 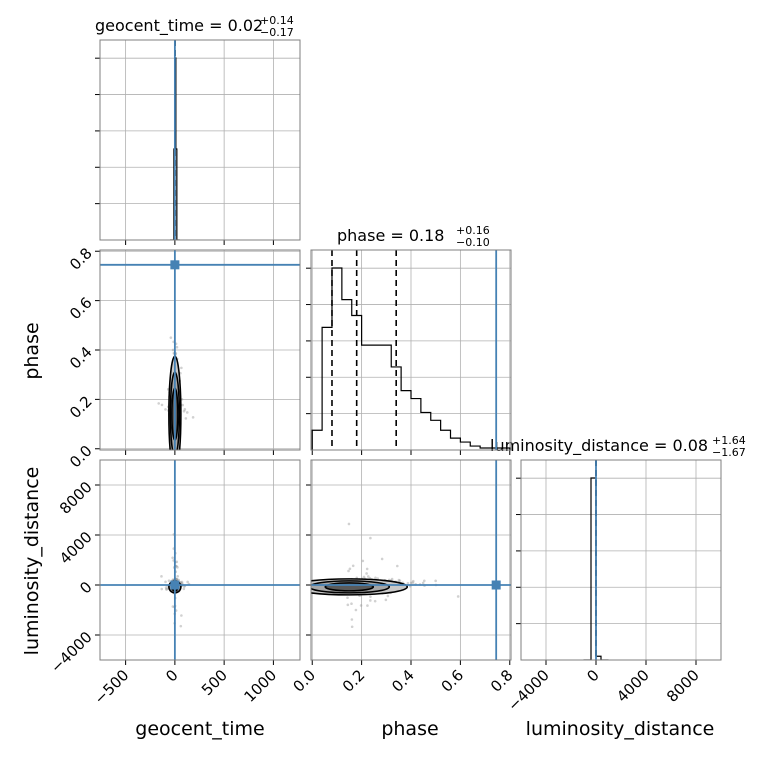 What do you see at coordinates (453, 681) in the screenshot?
I see `x-tick-label-phase: 0.6` at bounding box center [453, 681].